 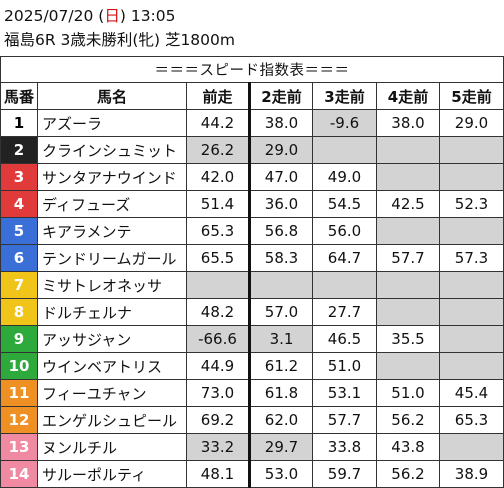 What do you see at coordinates (344, 177) in the screenshot?
I see `speed-index-cell: 49.0` at bounding box center [344, 177].